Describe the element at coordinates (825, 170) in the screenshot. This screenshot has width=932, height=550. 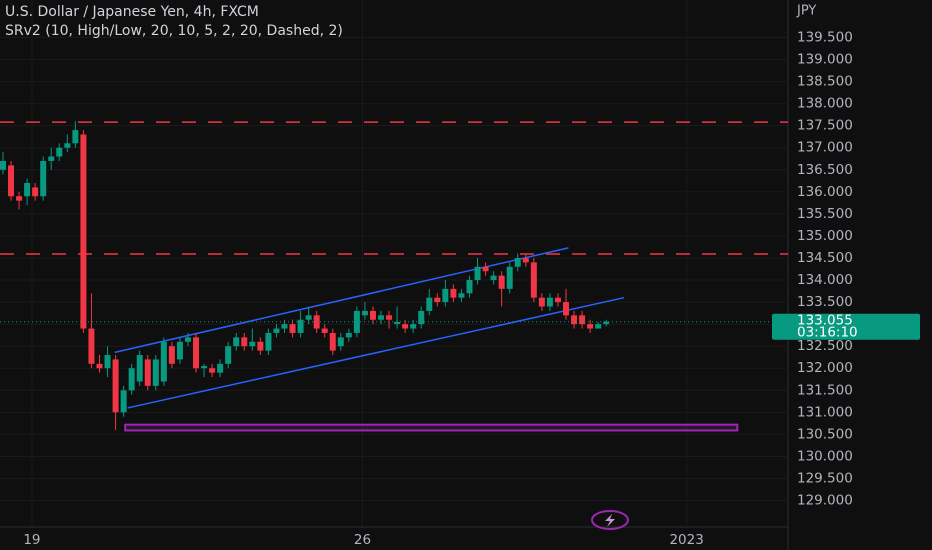
I see `y-tick-label: 136.500` at that location.